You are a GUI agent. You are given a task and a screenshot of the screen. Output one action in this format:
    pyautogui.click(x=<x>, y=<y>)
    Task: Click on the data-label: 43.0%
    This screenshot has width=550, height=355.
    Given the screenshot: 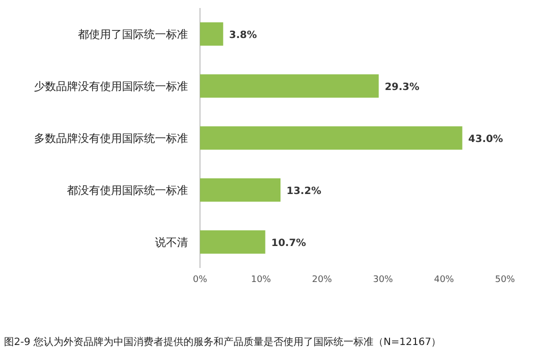 What is the action you would take?
    pyautogui.click(x=486, y=139)
    